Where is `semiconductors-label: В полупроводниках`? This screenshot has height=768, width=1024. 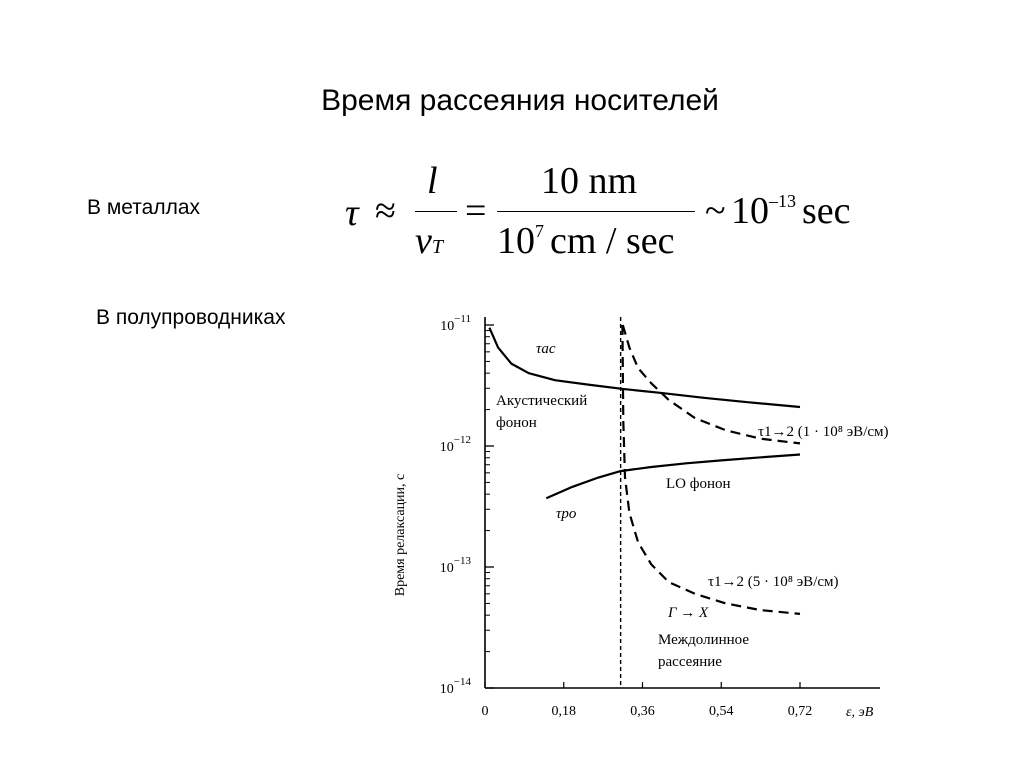
semiconductors-label: В полупроводниках is located at coordinates (191, 317).